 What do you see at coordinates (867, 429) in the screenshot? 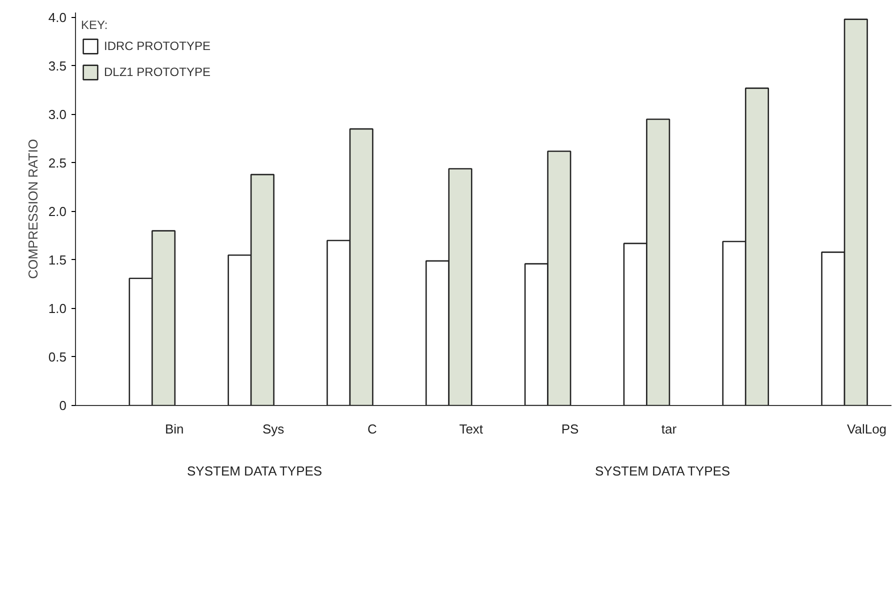
I see `x-tick-label: ValLog` at bounding box center [867, 429].